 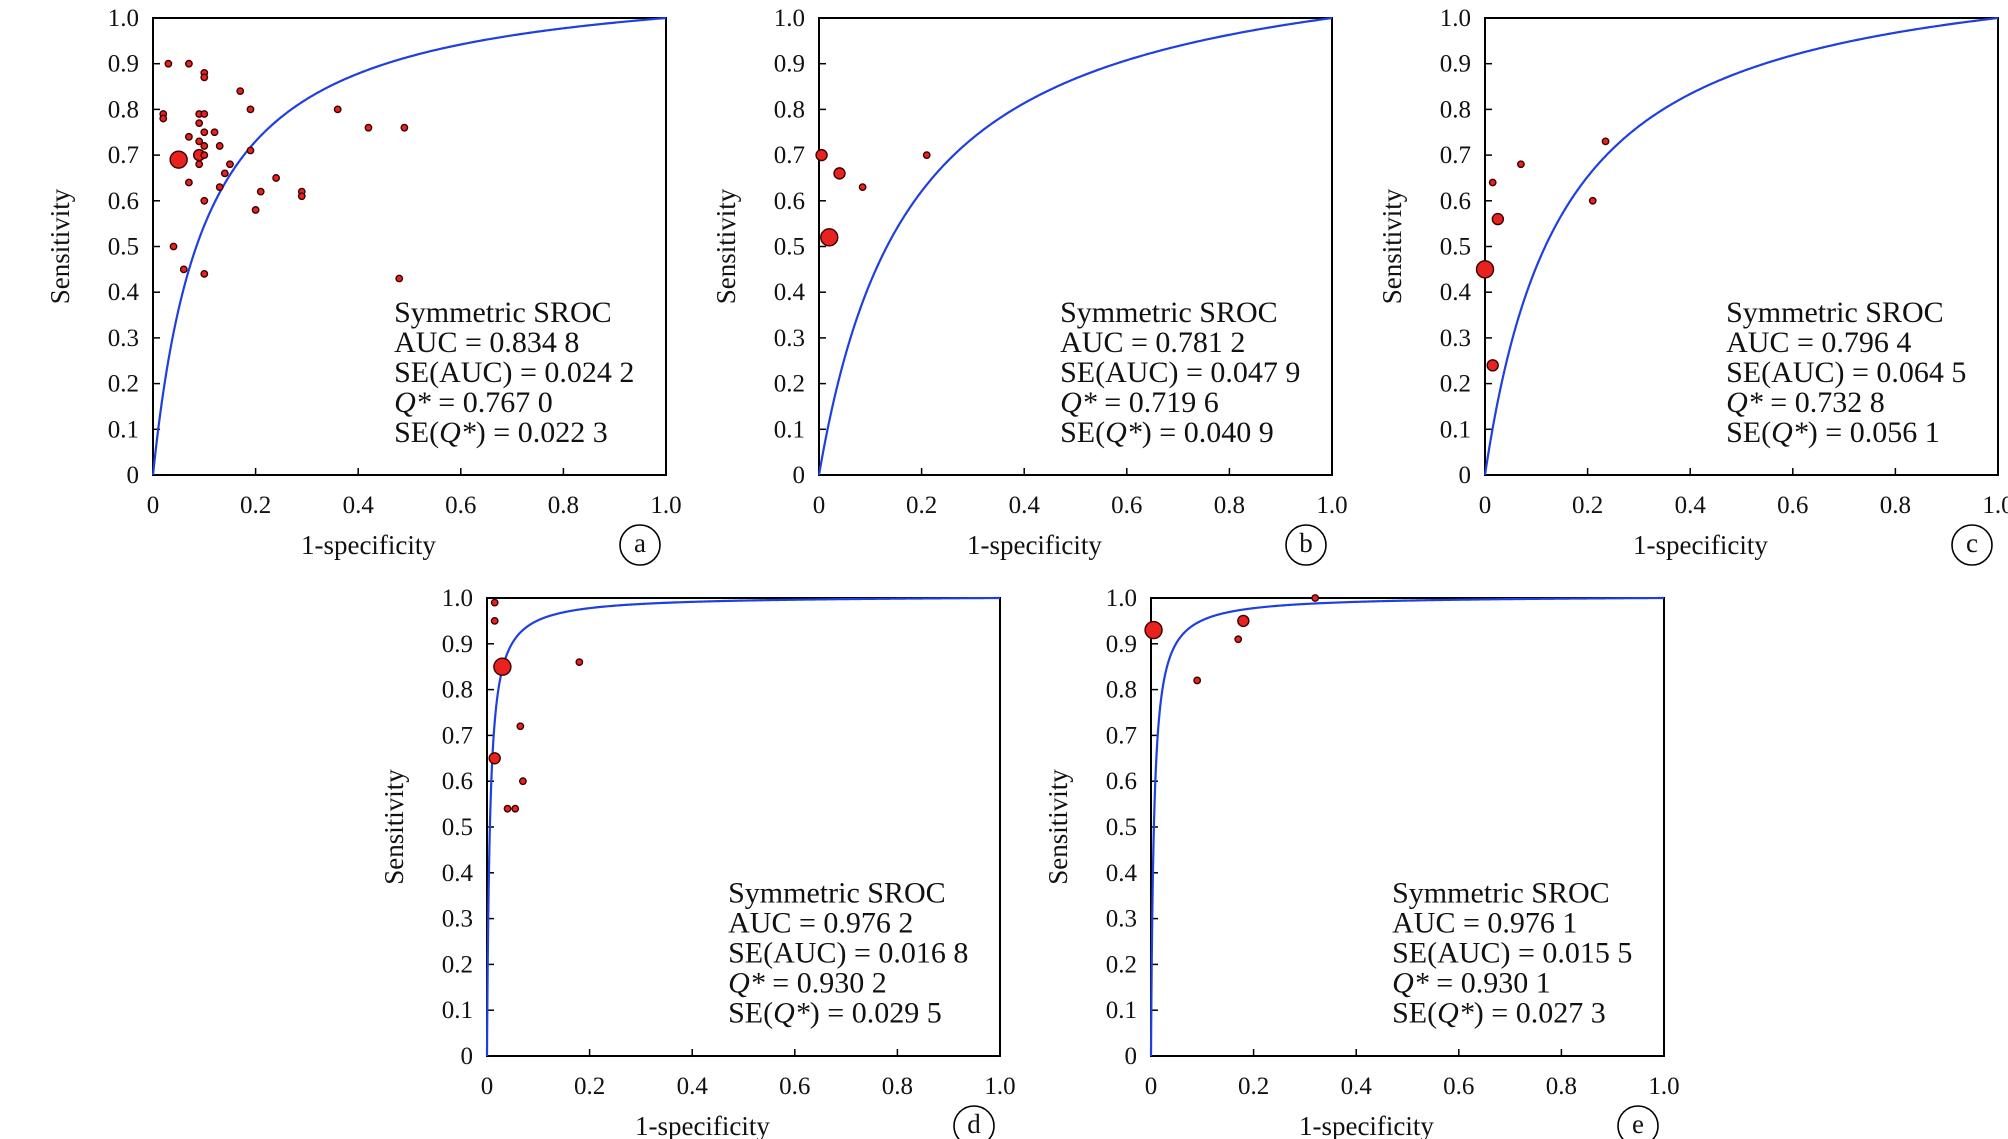 What do you see at coordinates (1208, 432) in the screenshot?
I see `se-q-value: ) = 0.040 9` at bounding box center [1208, 432].